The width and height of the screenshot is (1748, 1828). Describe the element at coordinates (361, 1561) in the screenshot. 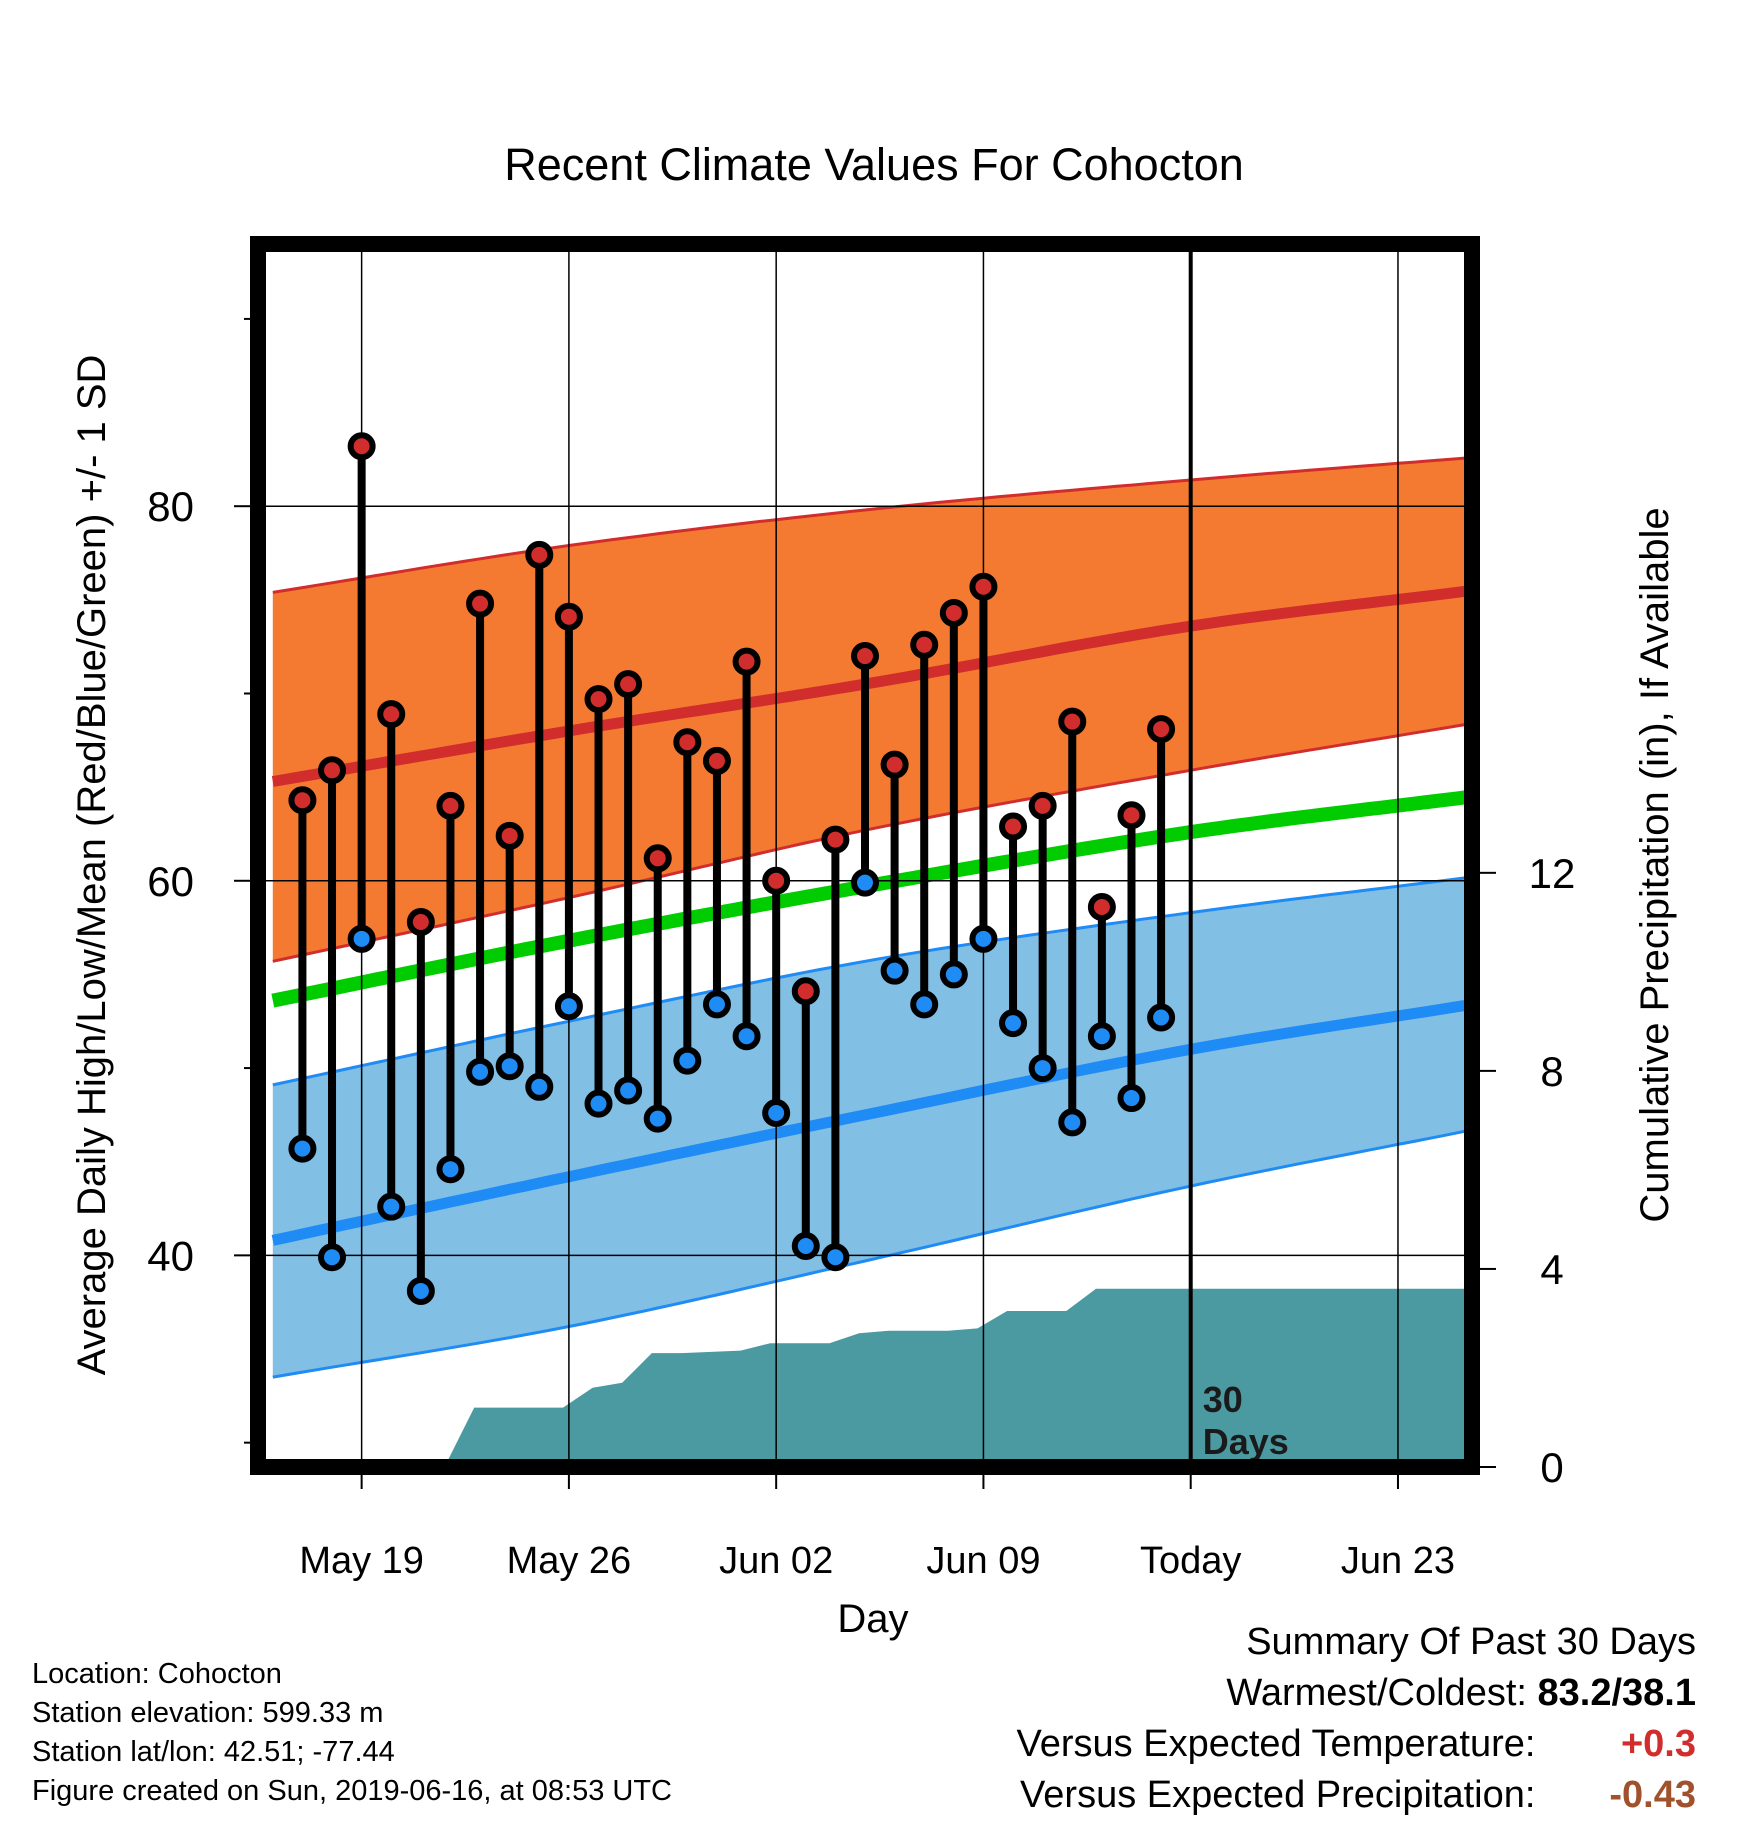

I see `x-tick-label: May 19` at that location.